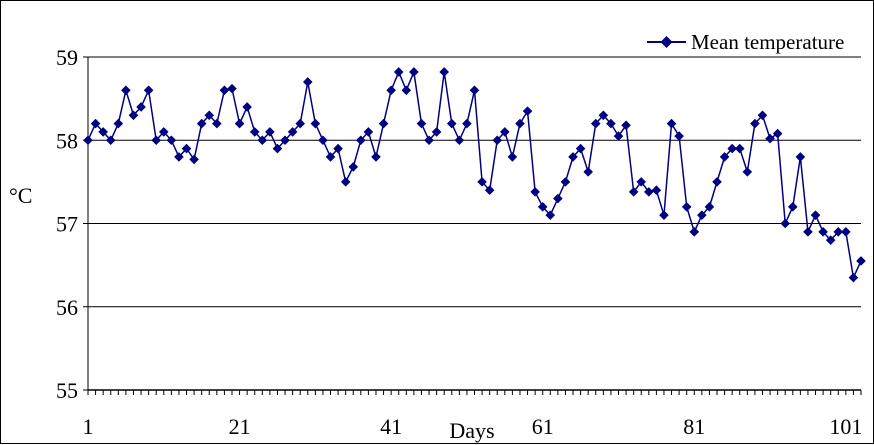 This screenshot has height=445, width=874. What do you see at coordinates (67, 307) in the screenshot?
I see `y-tick-label: 56` at bounding box center [67, 307].